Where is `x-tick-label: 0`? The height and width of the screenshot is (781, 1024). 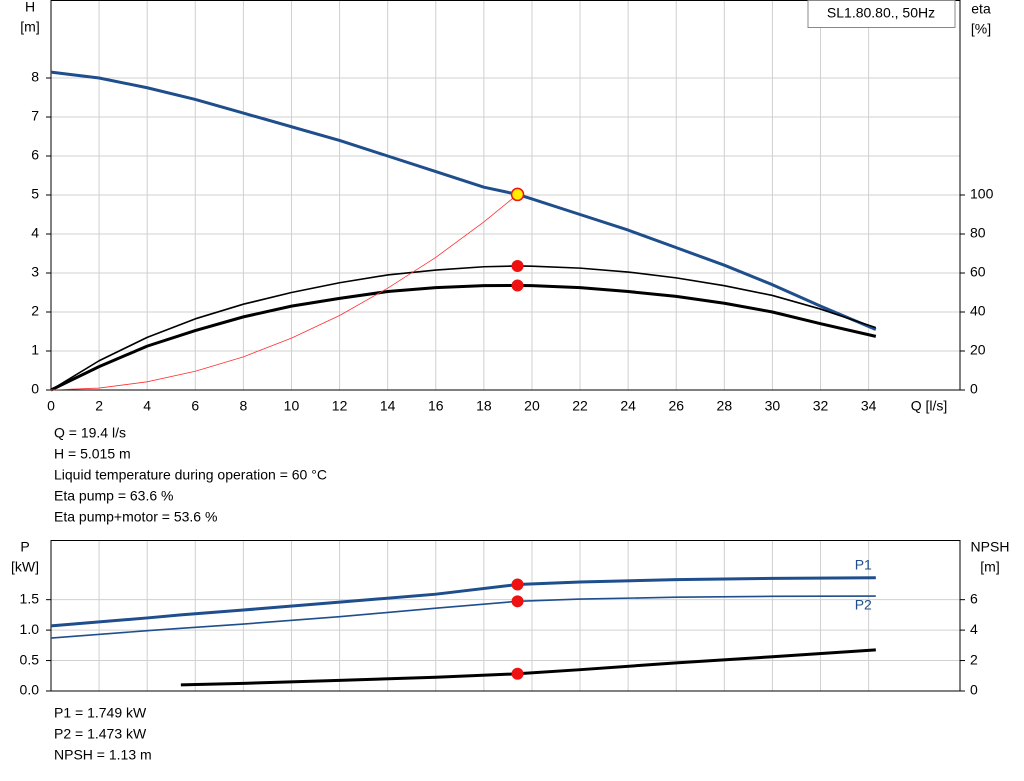 x-tick-label: 0 is located at coordinates (51, 406).